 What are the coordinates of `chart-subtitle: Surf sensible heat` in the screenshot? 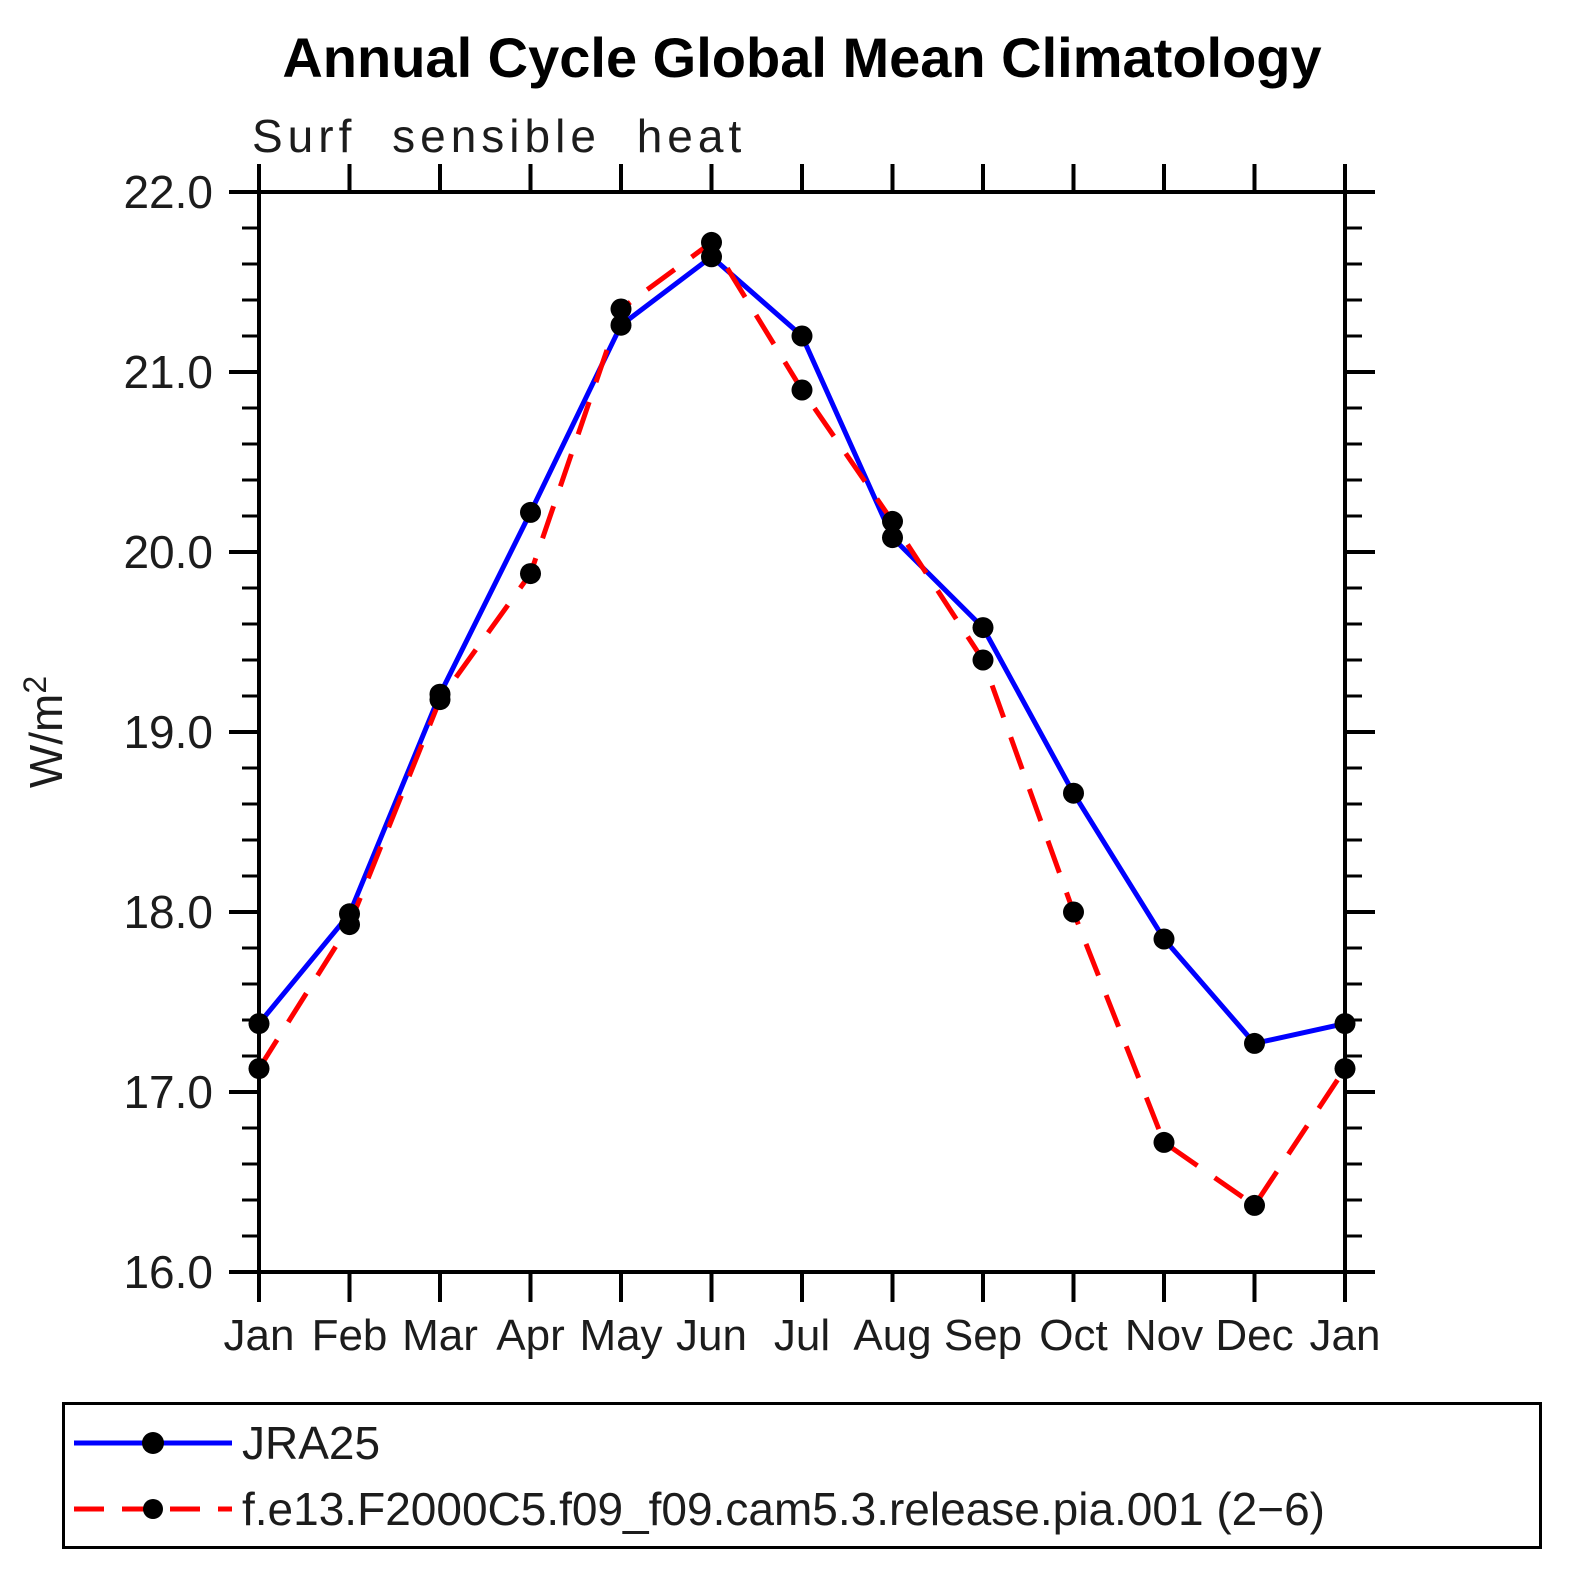 It's located at (499, 136).